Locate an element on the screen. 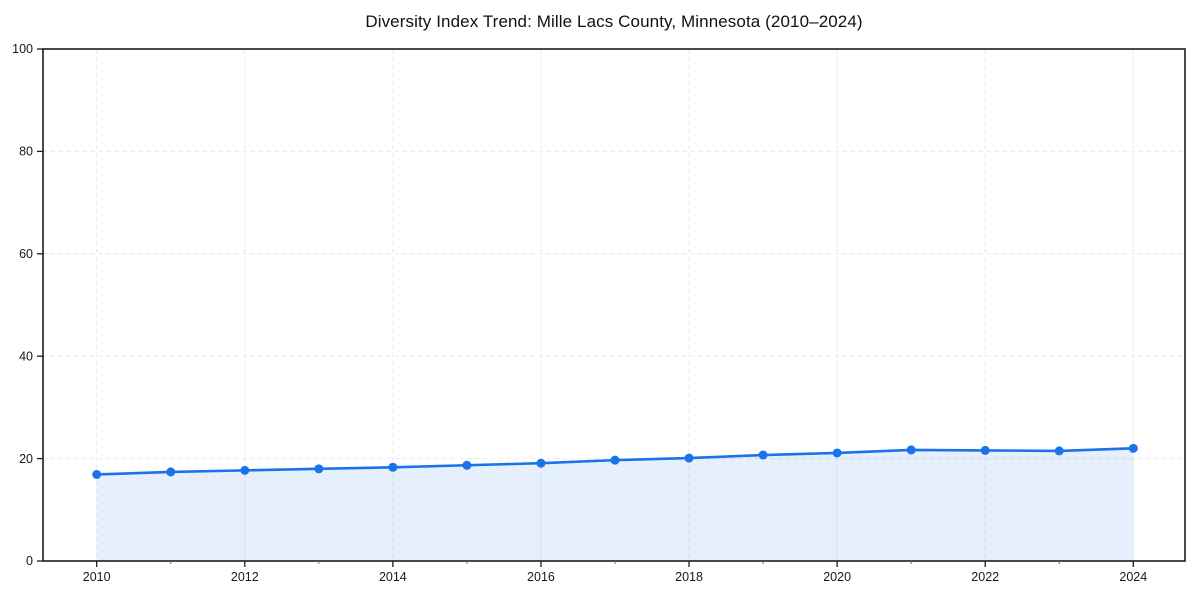 The image size is (1200, 600). data-point-2014 is located at coordinates (393, 467).